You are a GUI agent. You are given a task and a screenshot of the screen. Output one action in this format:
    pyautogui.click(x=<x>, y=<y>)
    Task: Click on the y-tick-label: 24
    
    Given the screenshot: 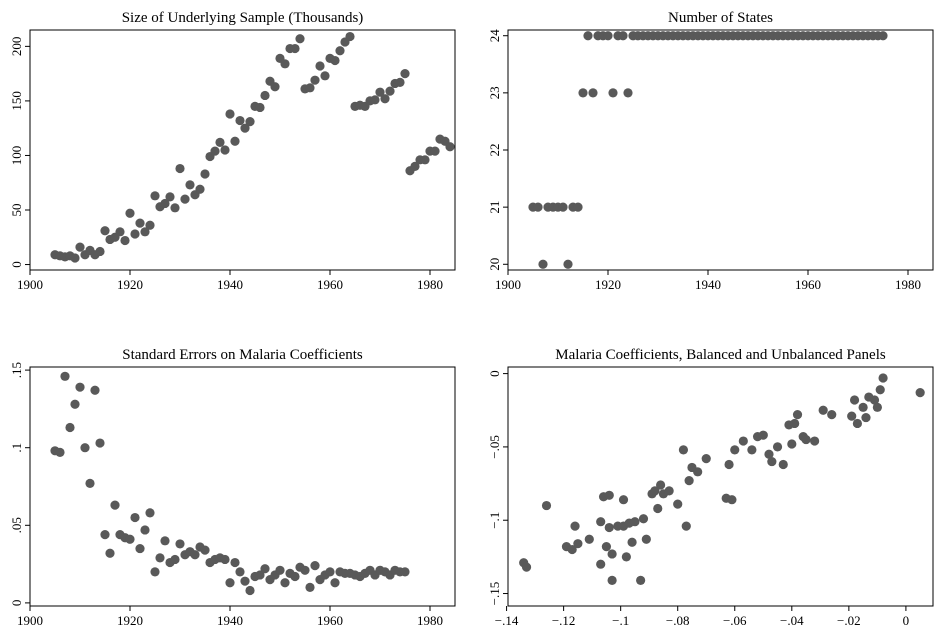 What is the action you would take?
    pyautogui.click(x=494, y=36)
    